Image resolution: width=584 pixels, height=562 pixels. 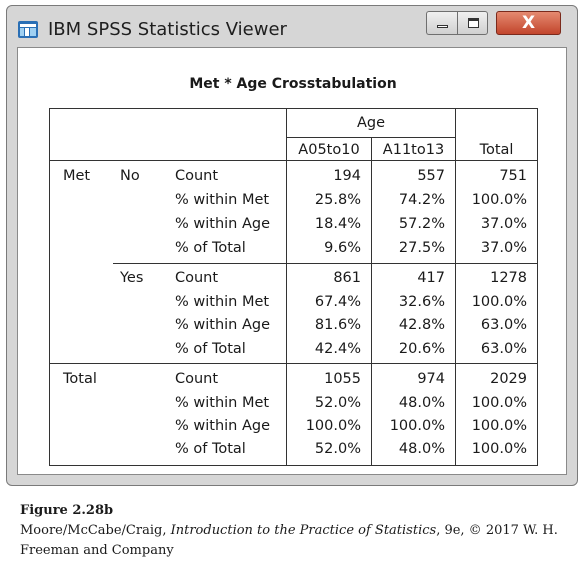 I want to click on title-bar: IBM SPSS Statistics Viewer X, so click(x=292, y=26).